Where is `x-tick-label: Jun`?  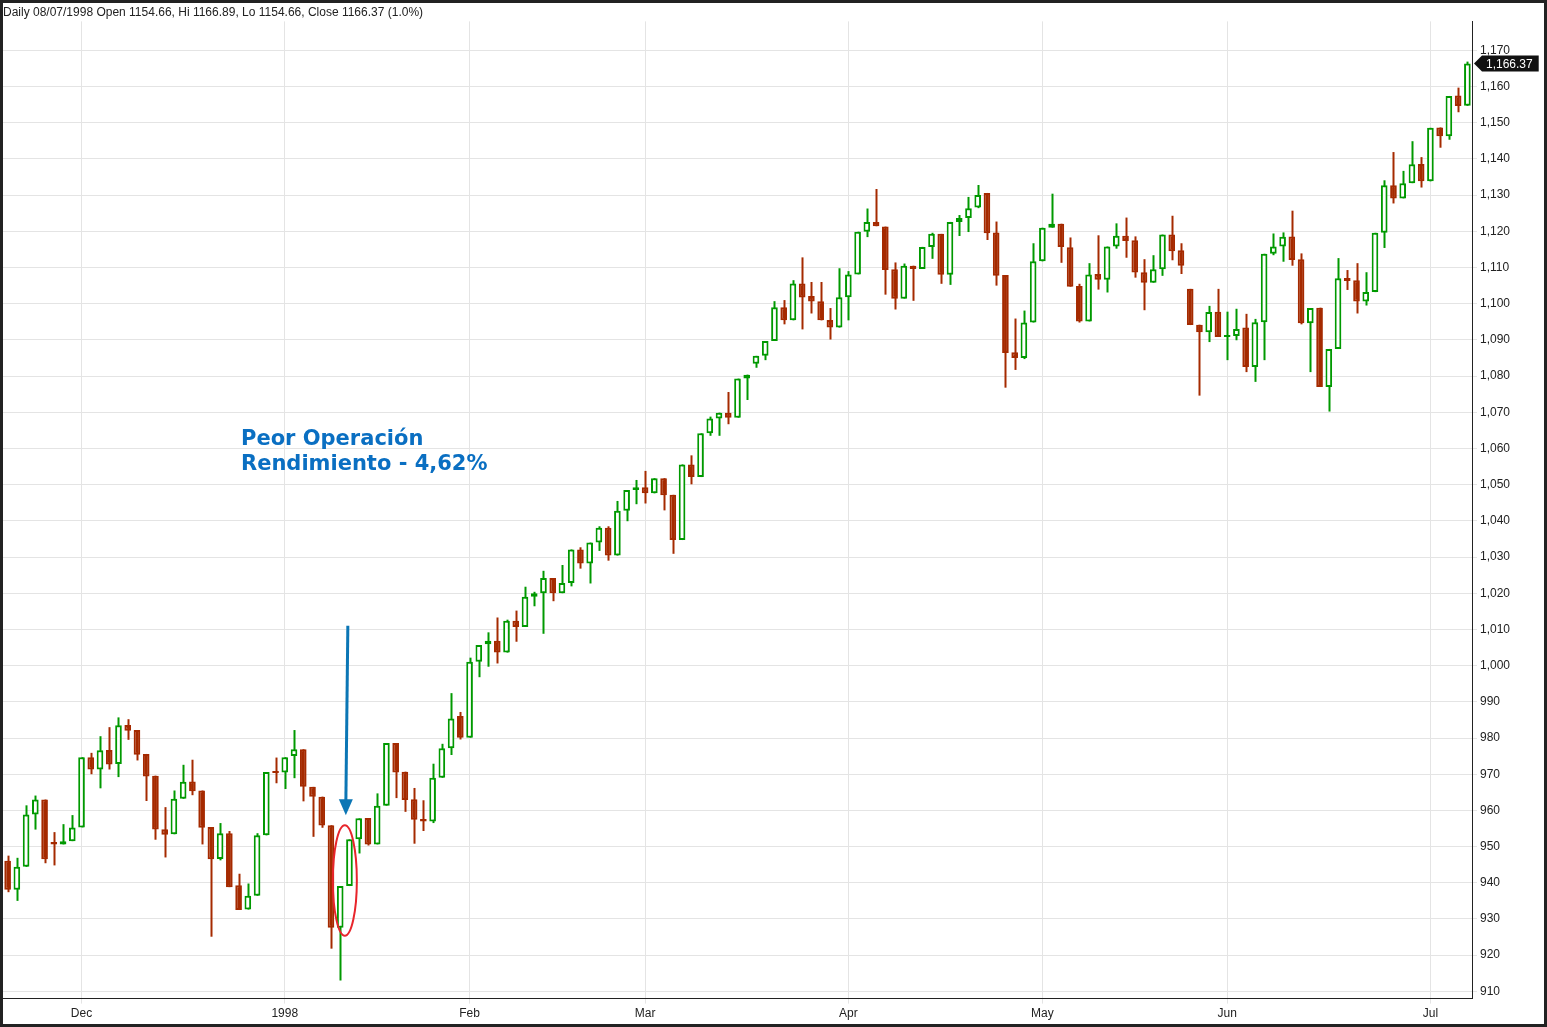 x-tick-label: Jun is located at coordinates (1227, 1013).